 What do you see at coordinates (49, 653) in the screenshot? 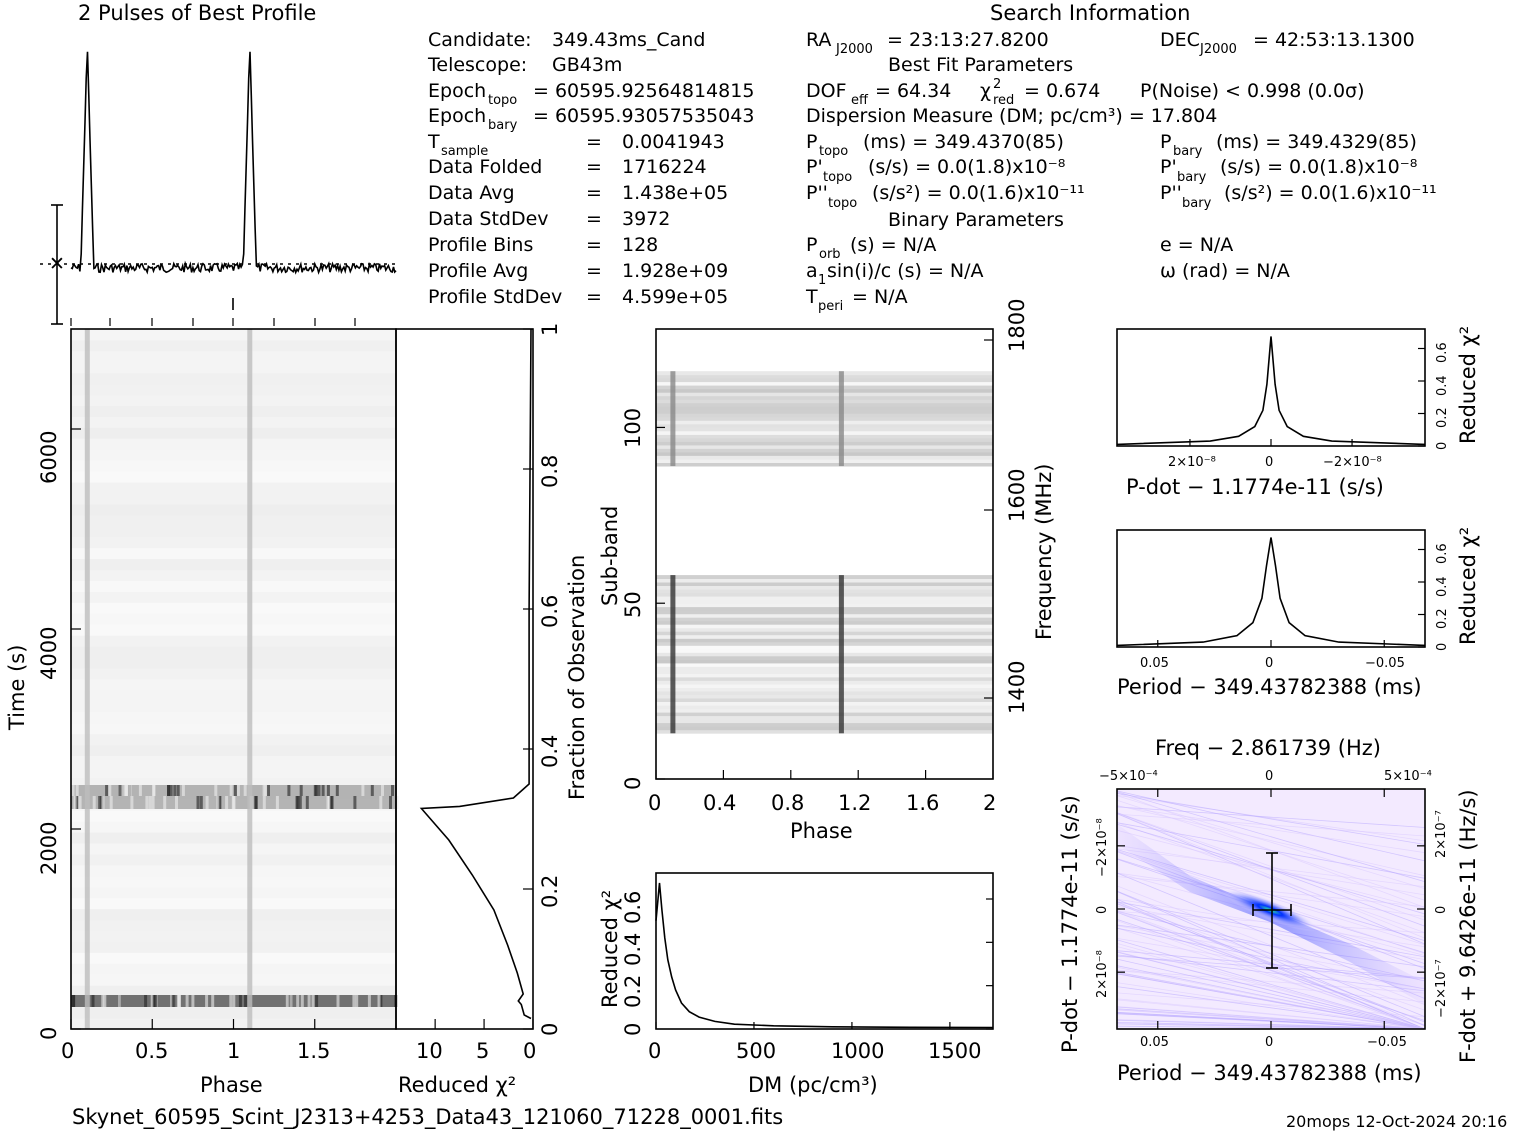
I see `tp-ytick-2: 4000` at bounding box center [49, 653].